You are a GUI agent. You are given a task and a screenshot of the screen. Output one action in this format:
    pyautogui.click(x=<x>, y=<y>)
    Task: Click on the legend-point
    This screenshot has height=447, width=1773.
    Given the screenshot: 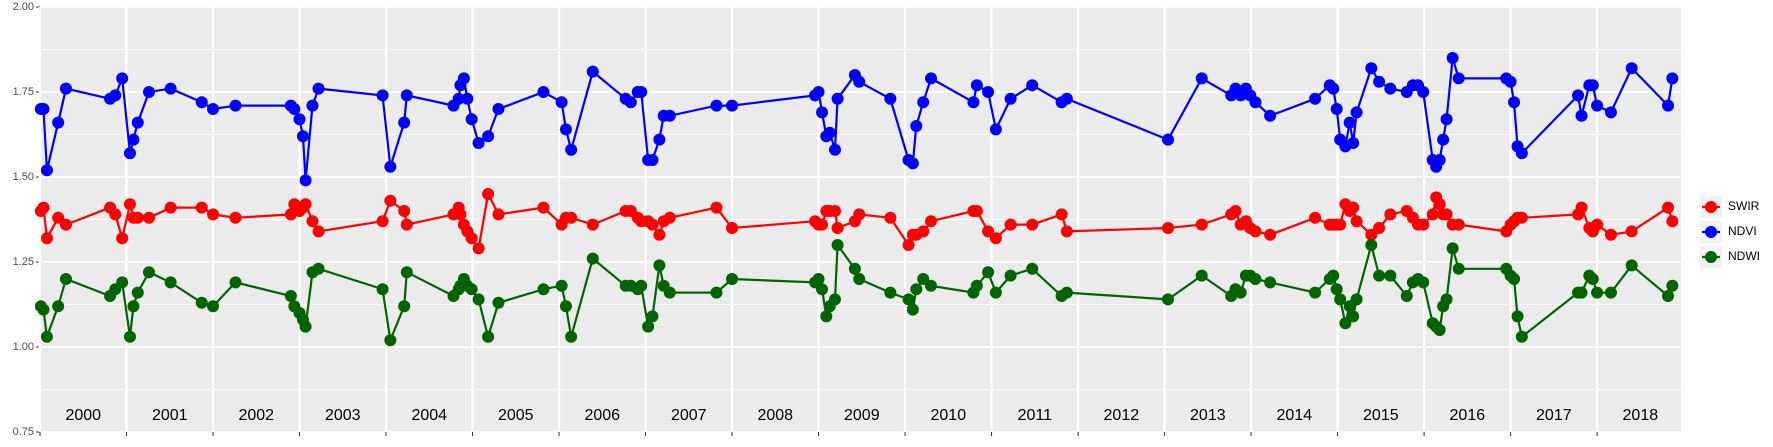 What is the action you would take?
    pyautogui.click(x=1711, y=207)
    